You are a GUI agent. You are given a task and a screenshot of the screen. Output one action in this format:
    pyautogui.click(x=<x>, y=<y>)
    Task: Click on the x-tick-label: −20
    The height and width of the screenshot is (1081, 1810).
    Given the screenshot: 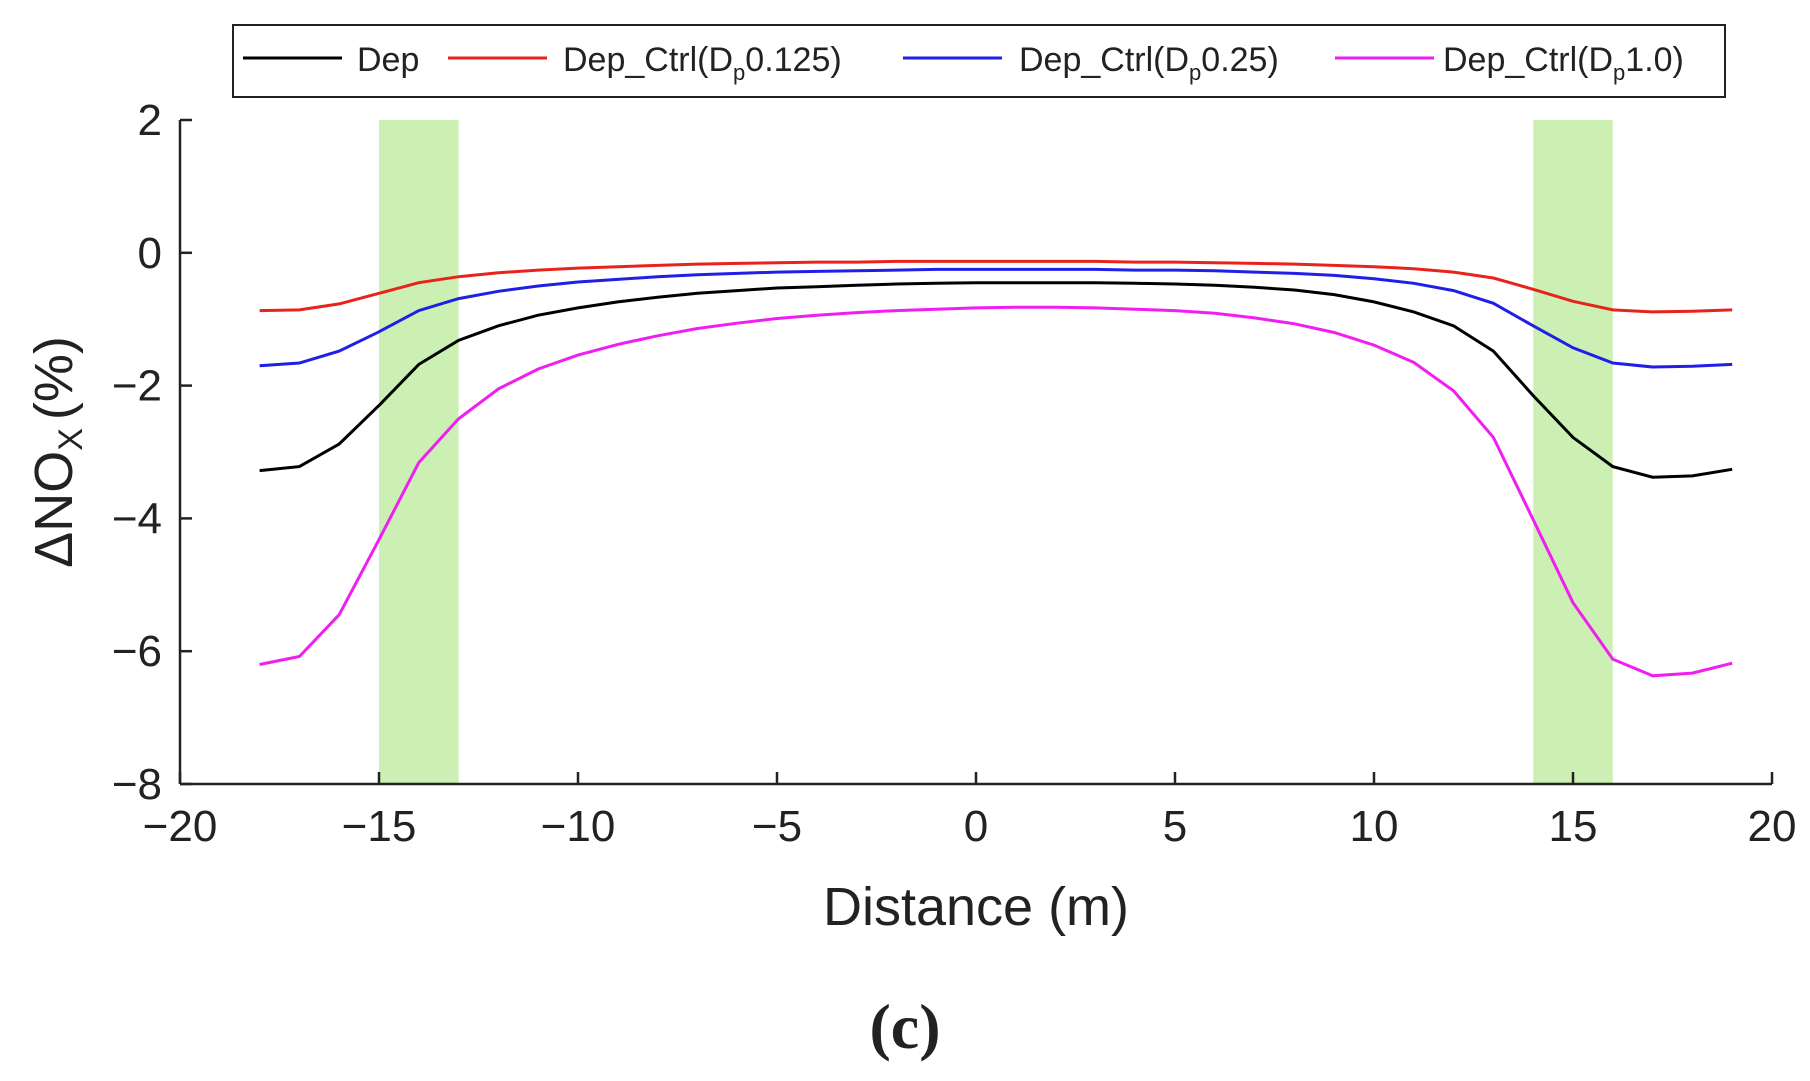 What is the action you would take?
    pyautogui.click(x=180, y=826)
    